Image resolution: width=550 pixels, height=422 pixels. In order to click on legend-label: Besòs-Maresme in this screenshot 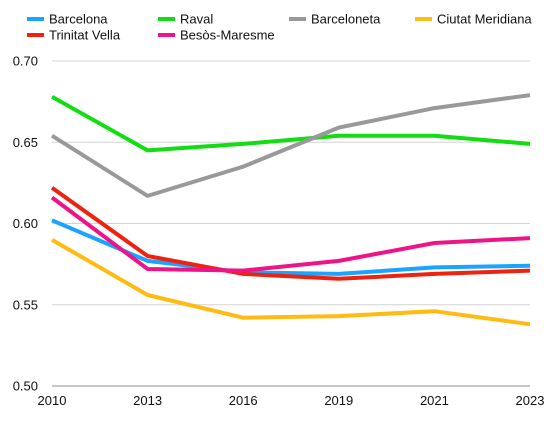, I will do `click(227, 35)`.